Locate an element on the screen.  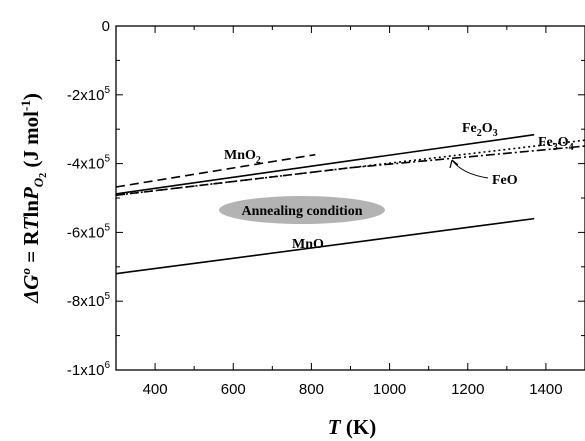
feo-arrow is located at coordinates (470, 169).